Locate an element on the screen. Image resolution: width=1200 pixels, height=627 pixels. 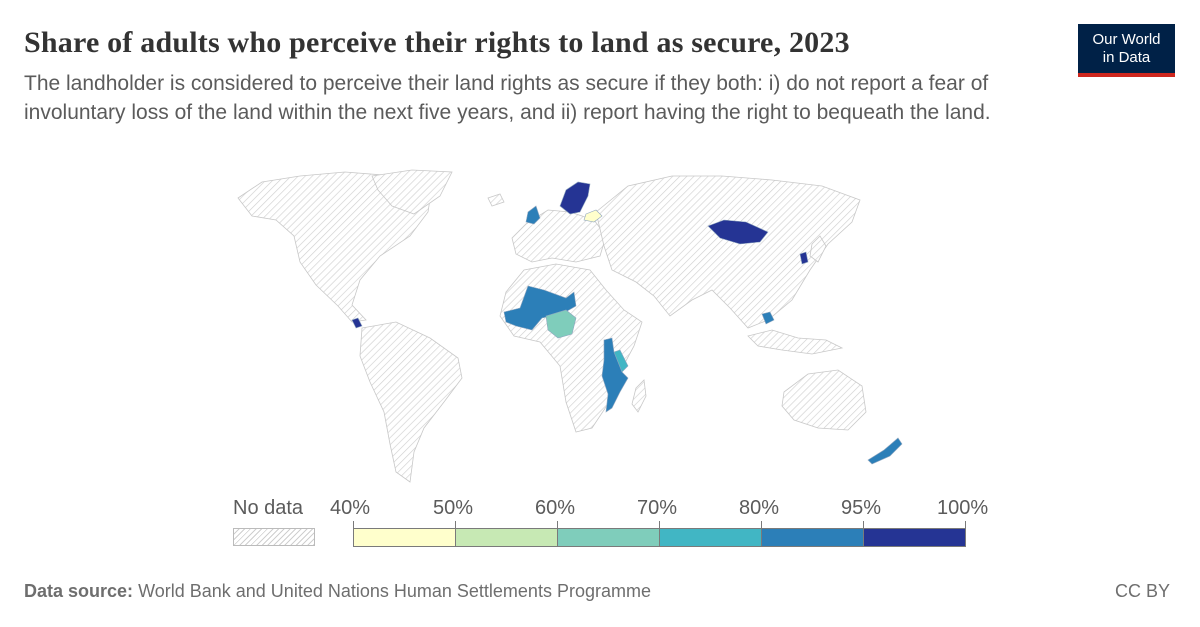
legend-tick-label: 50% is located at coordinates (453, 508).